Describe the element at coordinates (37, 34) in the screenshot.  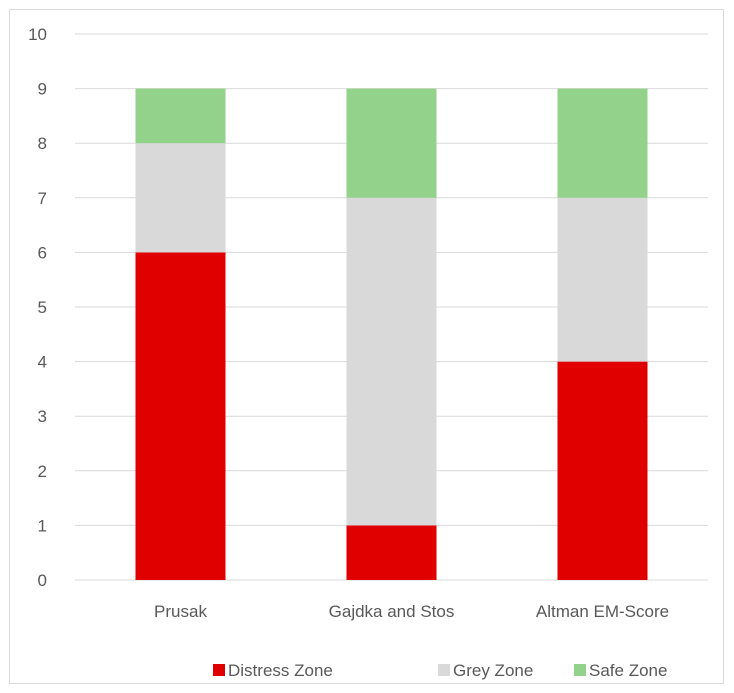
I see `y-tick-label: 10` at that location.